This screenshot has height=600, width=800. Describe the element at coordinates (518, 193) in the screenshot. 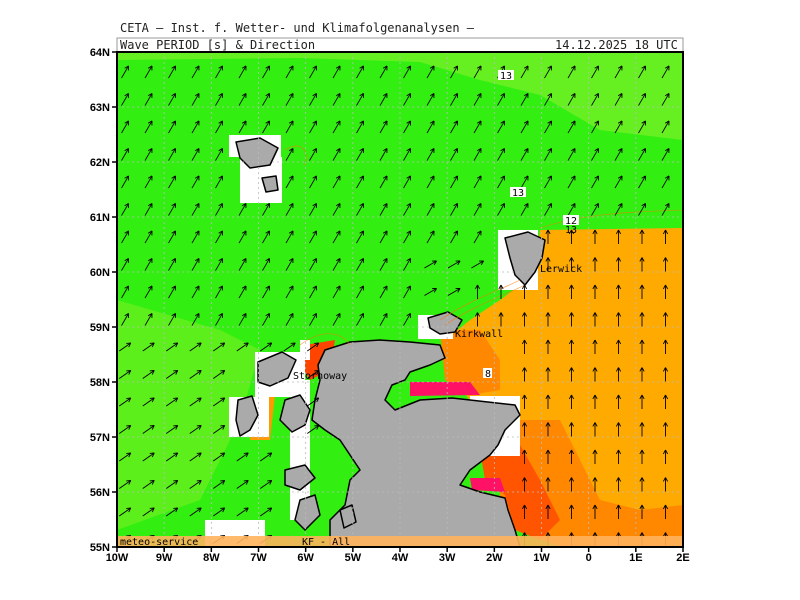

I see `contour-label-13-mid: 13` at that location.